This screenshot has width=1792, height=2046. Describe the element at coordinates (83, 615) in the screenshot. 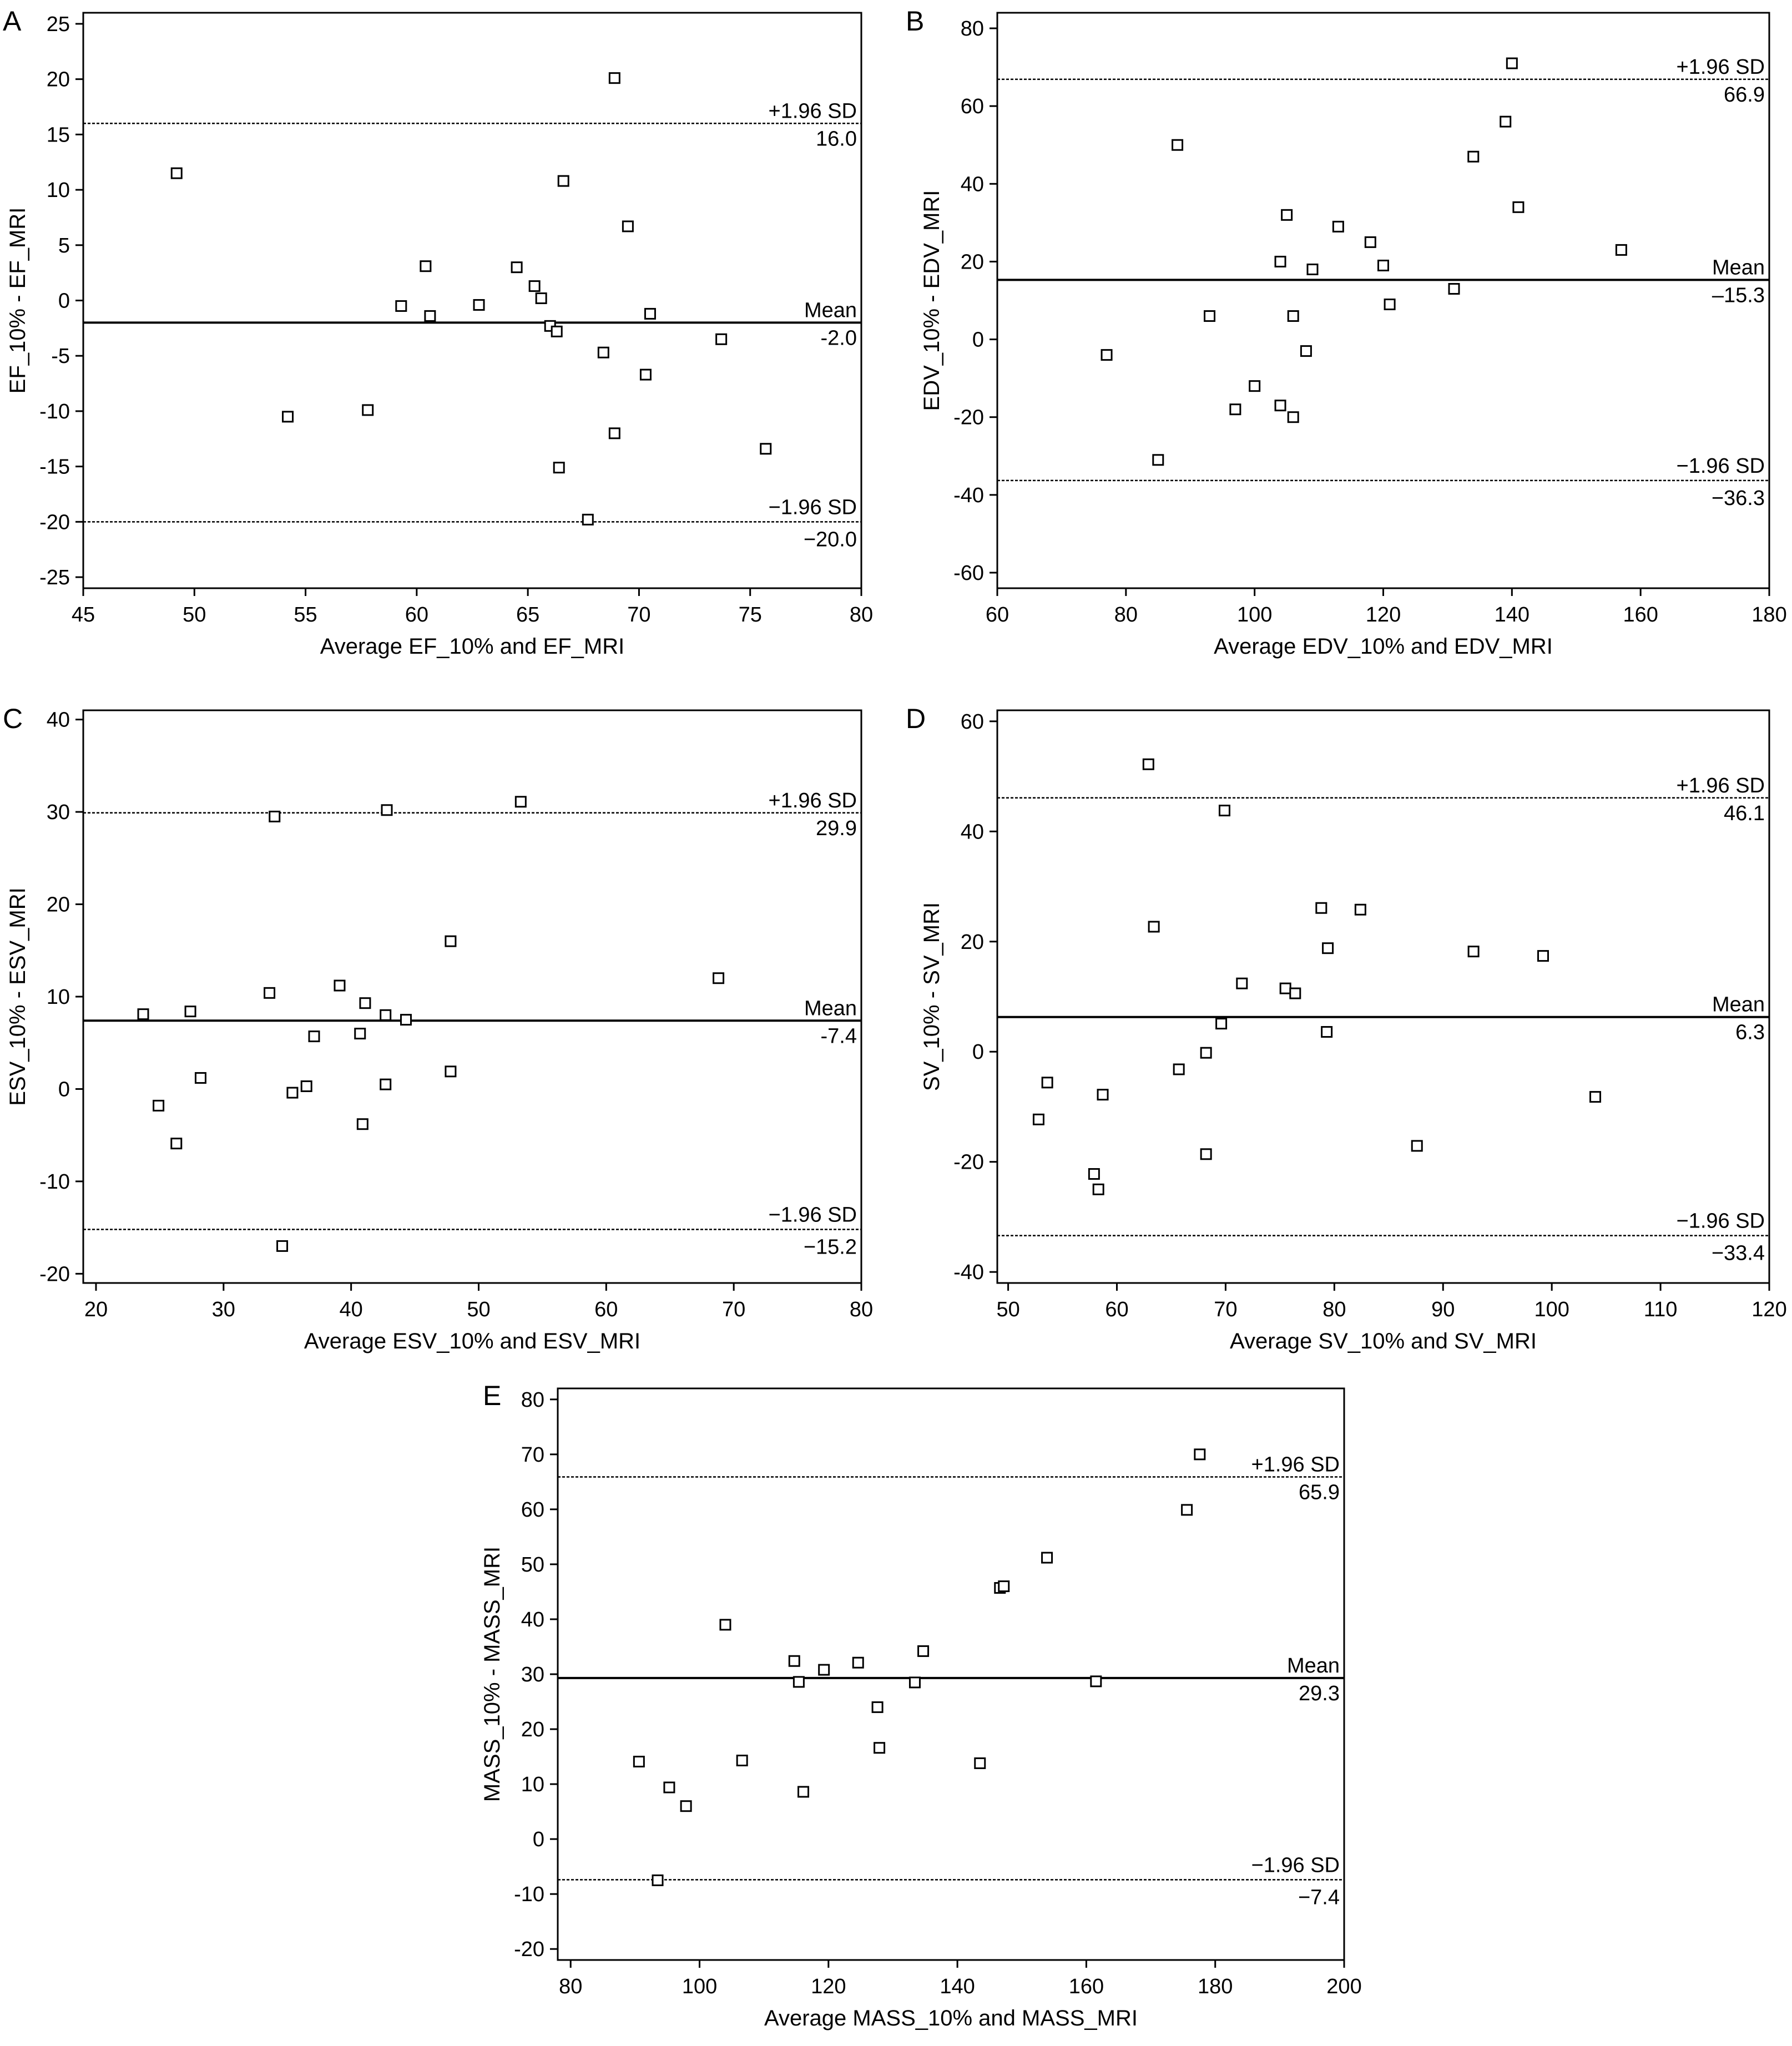

I see `x-tick-label: 45` at that location.